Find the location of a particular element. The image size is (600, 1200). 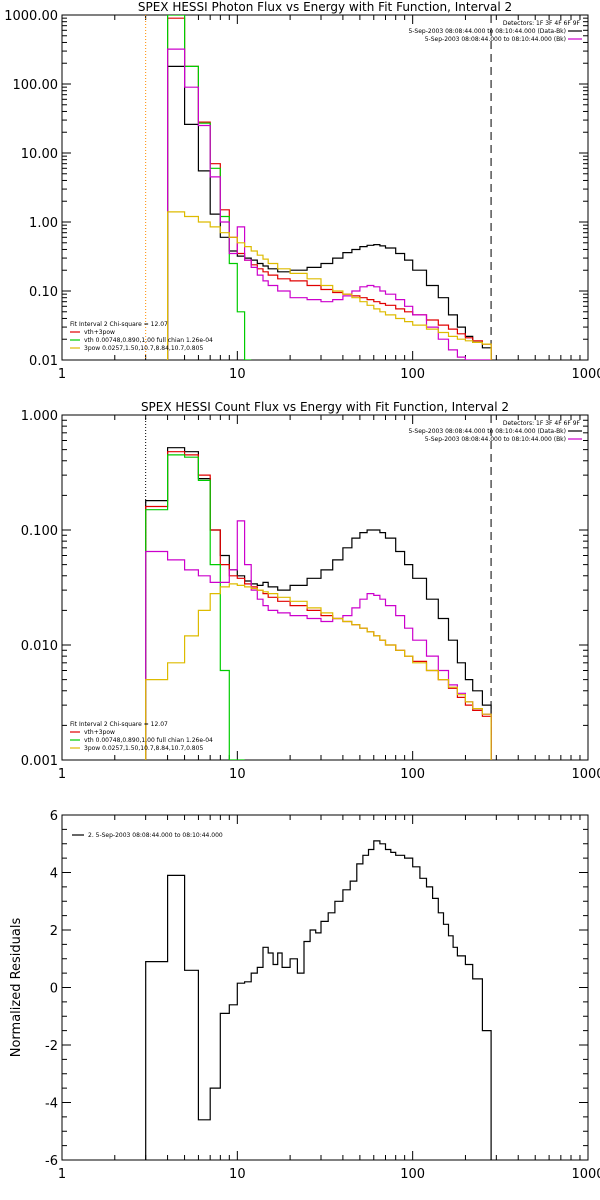

y-tick-label: 0.001 is located at coordinates (39, 761).